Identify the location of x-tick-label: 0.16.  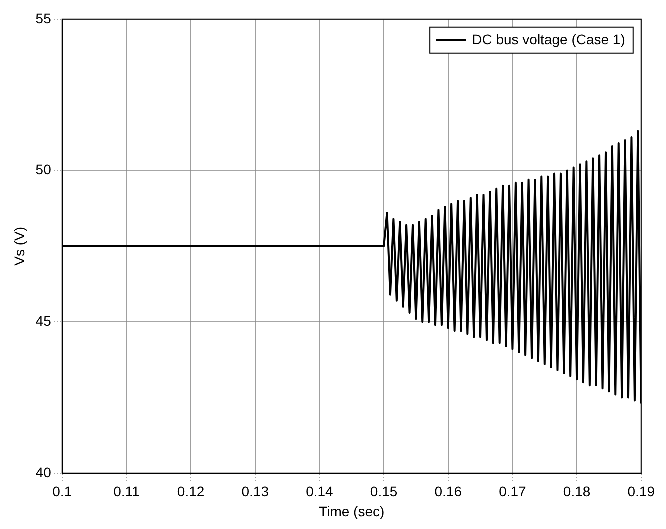
(448, 492).